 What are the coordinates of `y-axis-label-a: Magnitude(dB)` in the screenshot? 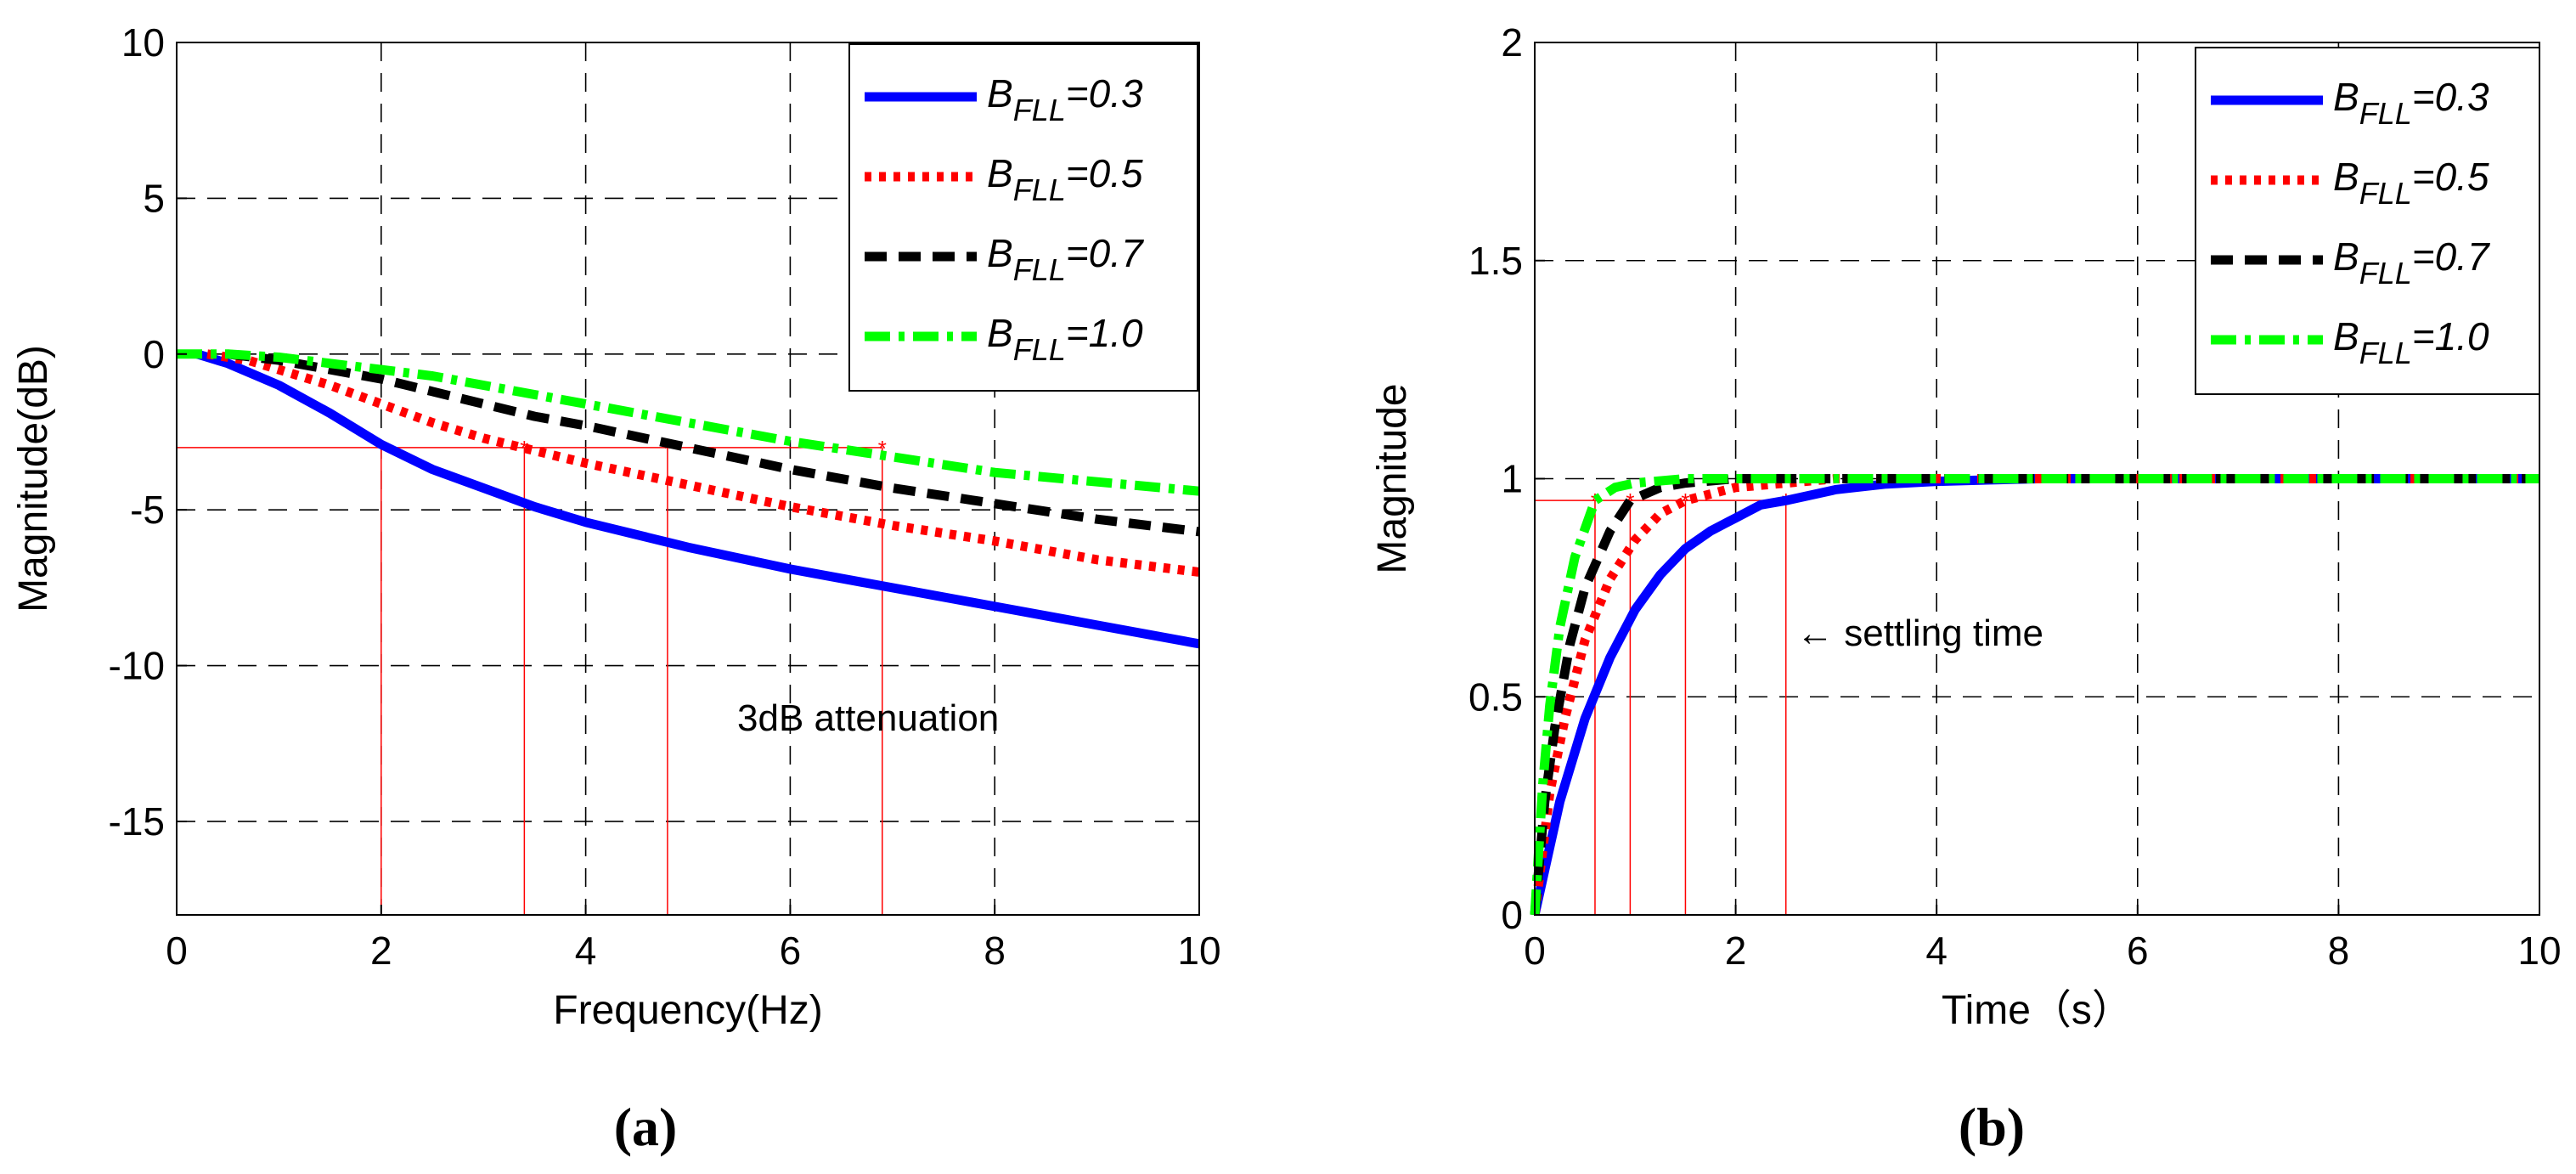 It's located at (33, 478).